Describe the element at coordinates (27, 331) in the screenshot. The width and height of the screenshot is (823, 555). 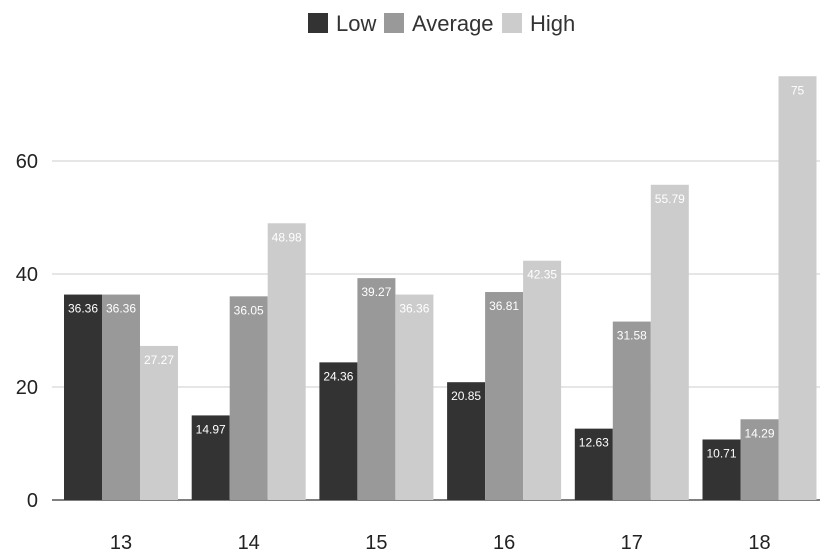
I see `y-axis-ticks: 0 20 40 60` at that location.